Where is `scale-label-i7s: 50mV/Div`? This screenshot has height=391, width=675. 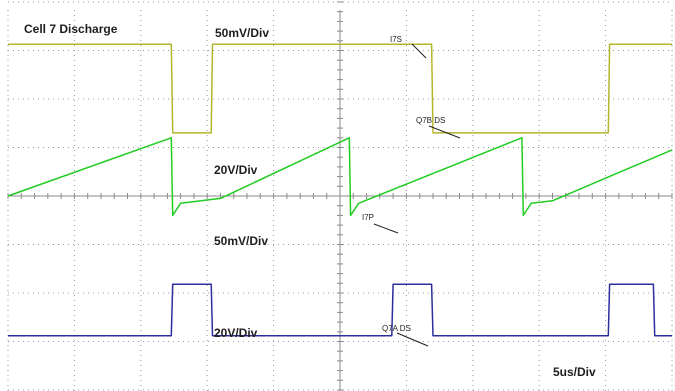
scale-label-i7s: 50mV/Div is located at coordinates (242, 33).